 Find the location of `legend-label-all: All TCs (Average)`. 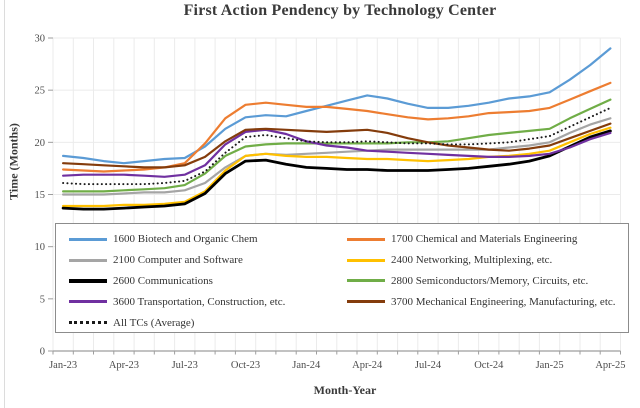

legend-label-all: All TCs (Average) is located at coordinates (154, 322).